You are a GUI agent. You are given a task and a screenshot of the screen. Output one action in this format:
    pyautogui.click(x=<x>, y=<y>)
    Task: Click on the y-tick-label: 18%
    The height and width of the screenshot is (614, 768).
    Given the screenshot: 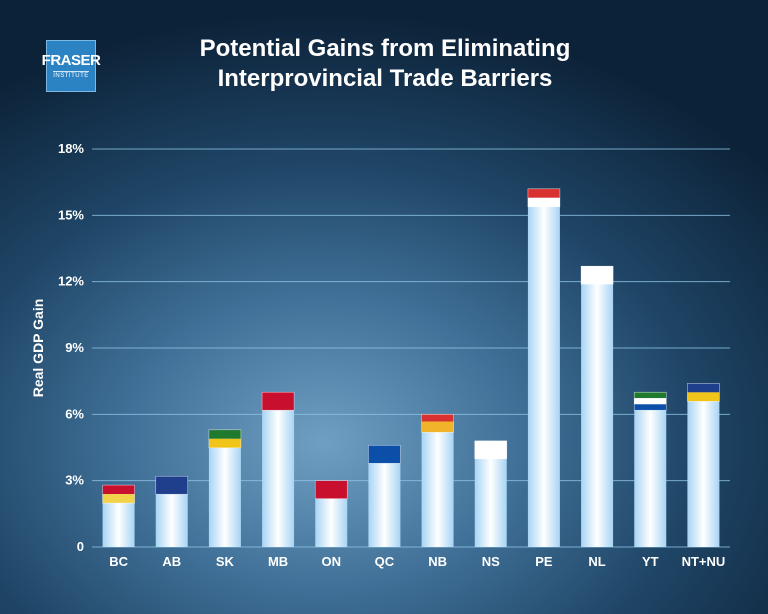 What is the action you would take?
    pyautogui.click(x=71, y=148)
    